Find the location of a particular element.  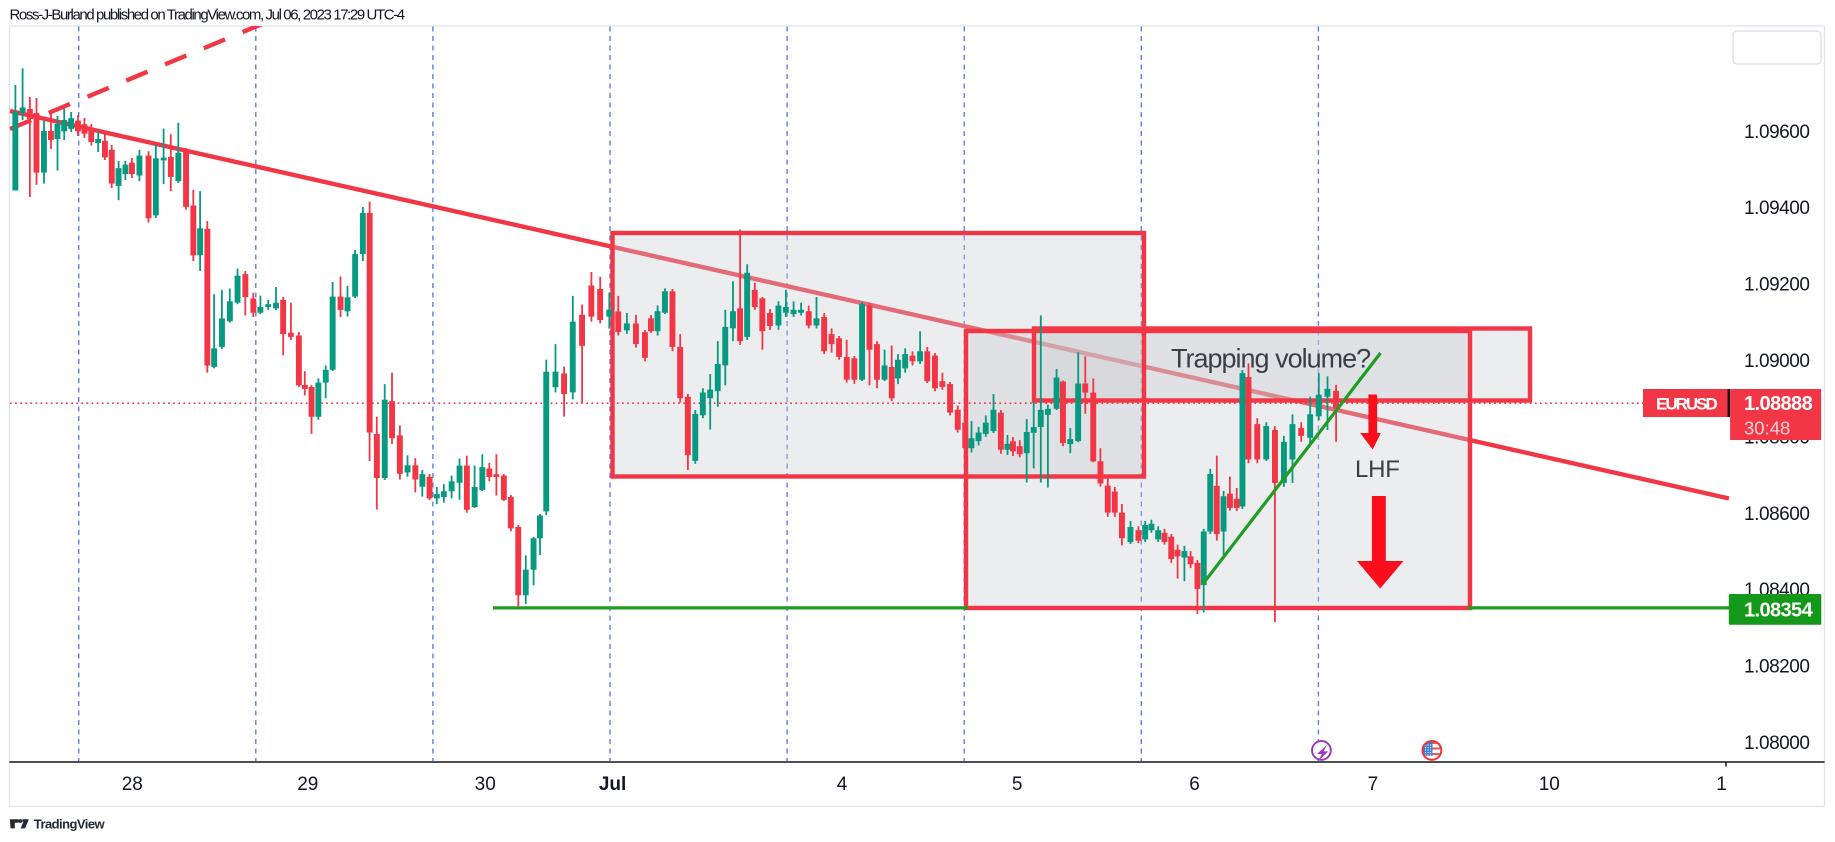

svg-text: LHF is located at coordinates (1377, 469).